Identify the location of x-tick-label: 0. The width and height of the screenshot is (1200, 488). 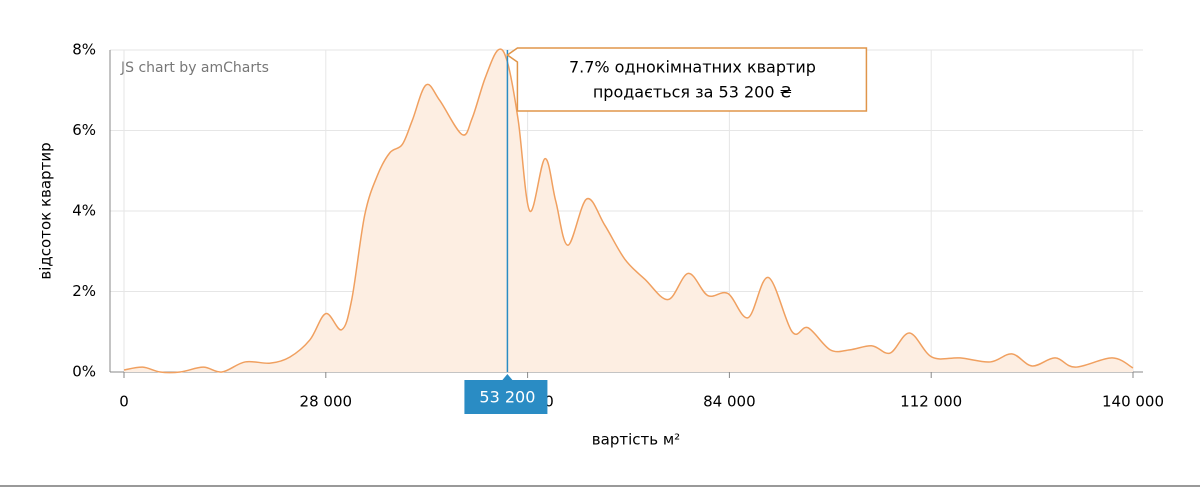
(124, 402).